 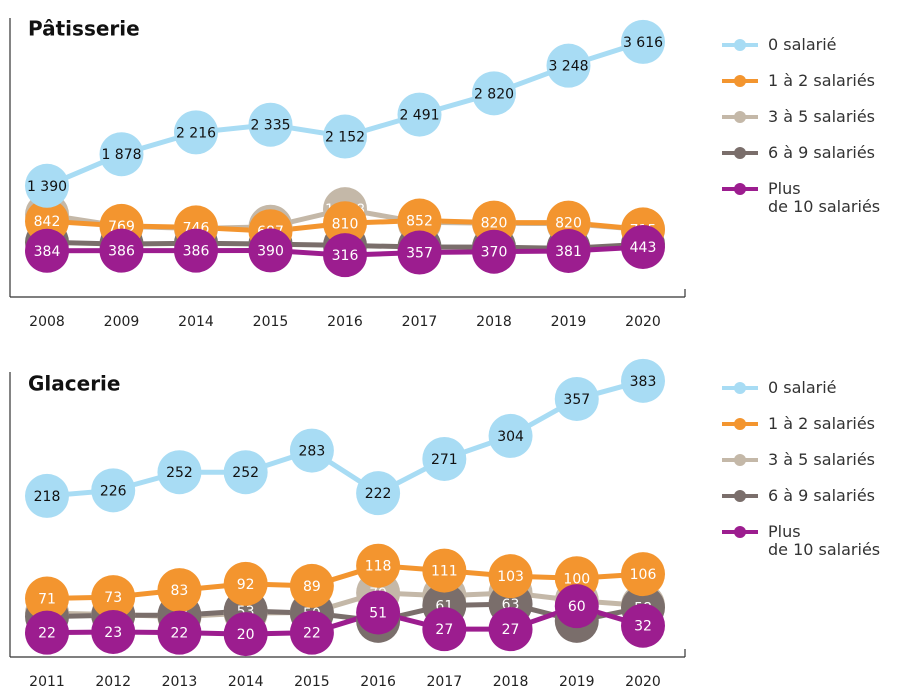 I want to click on data-label: 390, so click(x=270, y=251).